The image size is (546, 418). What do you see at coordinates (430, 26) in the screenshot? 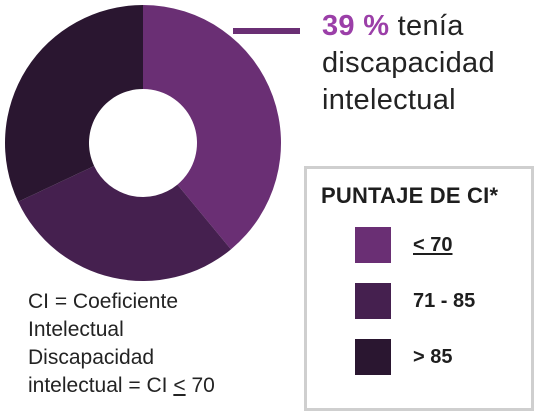
I see `headline-text-1: tenía` at bounding box center [430, 26].